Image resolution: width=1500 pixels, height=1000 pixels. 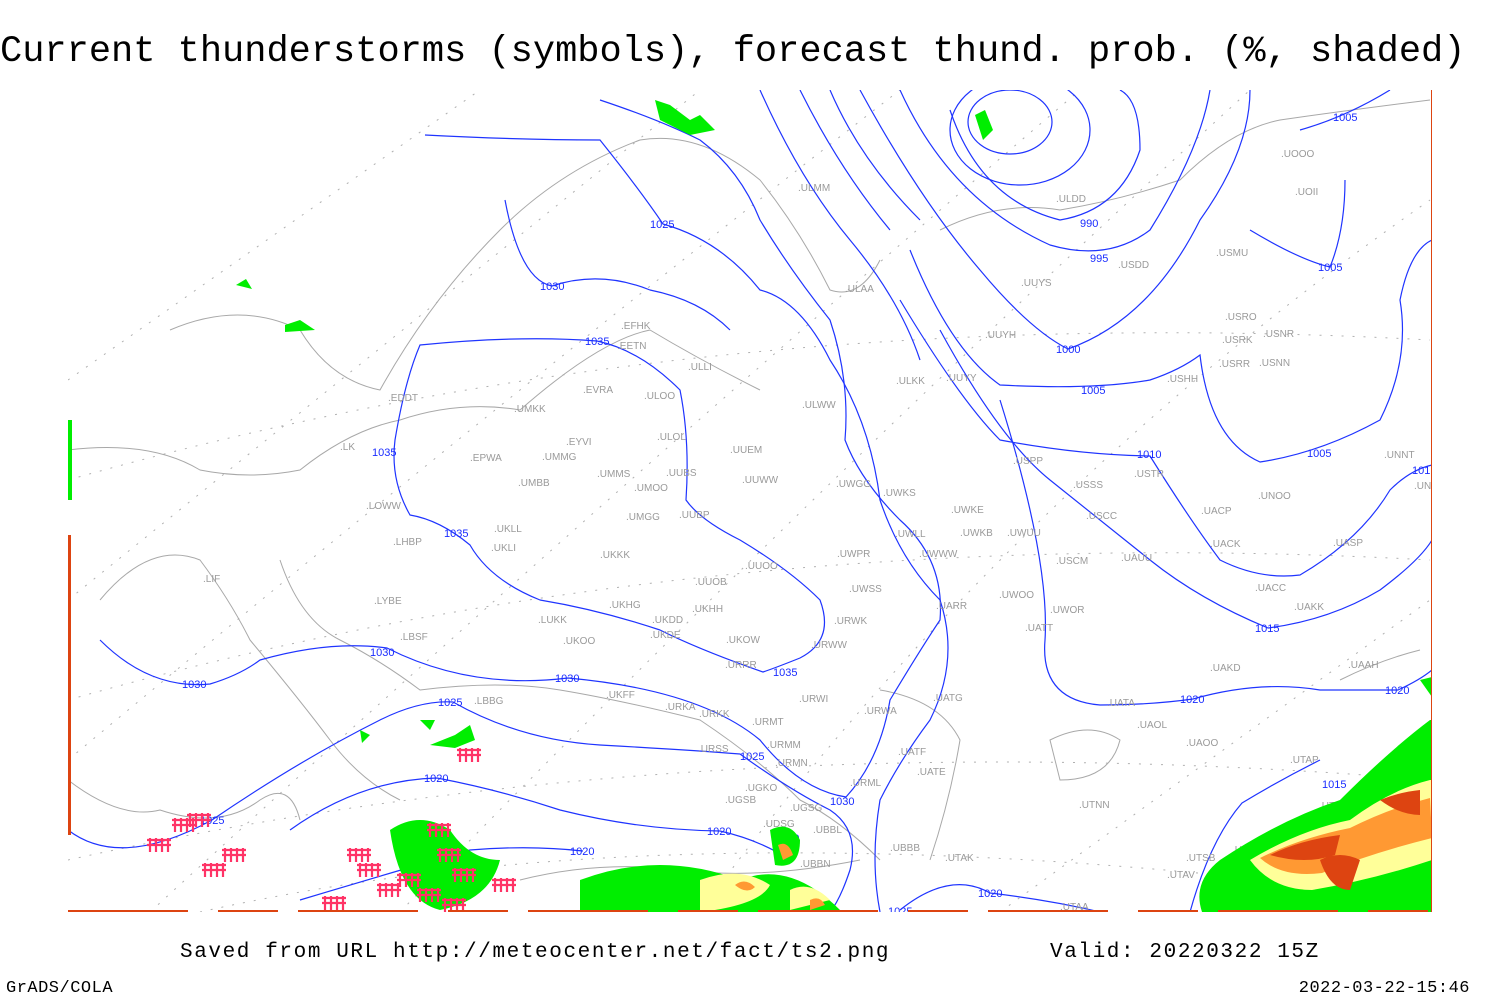 I want to click on station-label: .UWKB, so click(x=976, y=533).